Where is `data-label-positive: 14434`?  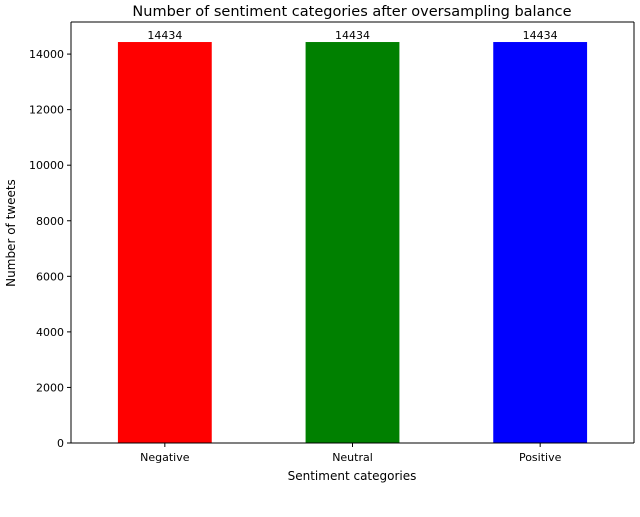 data-label-positive: 14434 is located at coordinates (540, 35).